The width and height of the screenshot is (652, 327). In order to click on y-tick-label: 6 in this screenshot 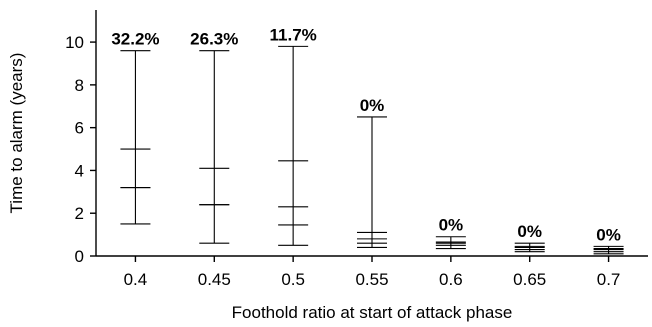, I will do `click(79, 128)`.